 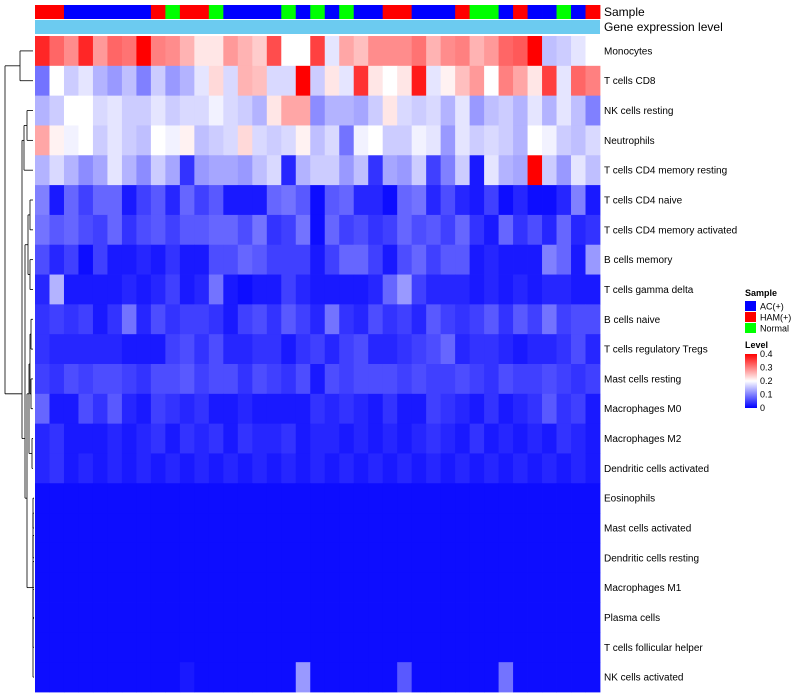 What do you see at coordinates (766, 381) in the screenshot?
I see `level-tick-label: 0.2` at bounding box center [766, 381].